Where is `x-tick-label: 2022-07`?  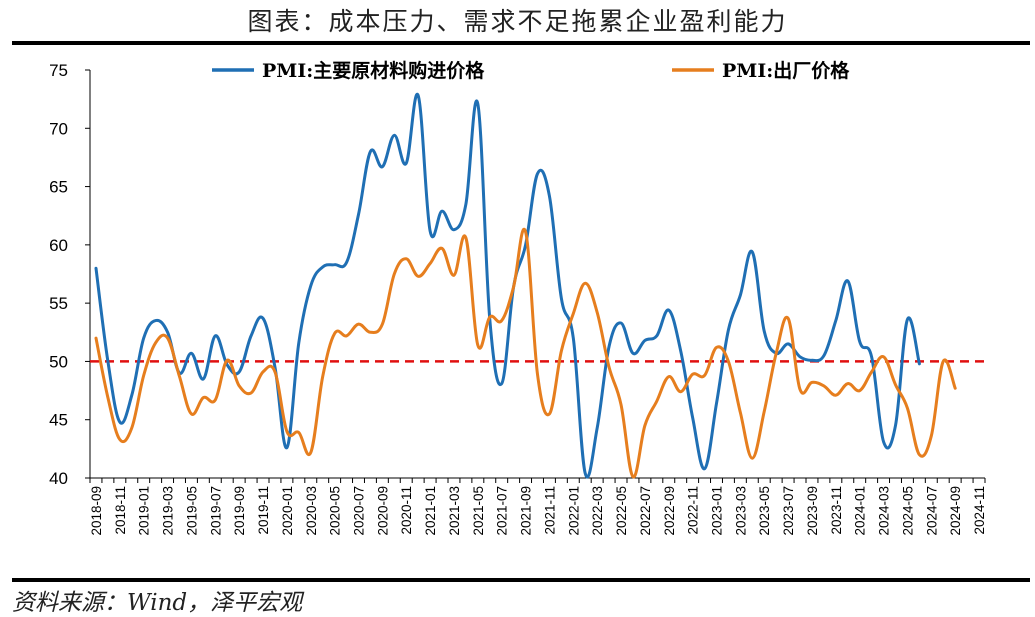
x-tick-label: 2022-07 is located at coordinates (645, 511).